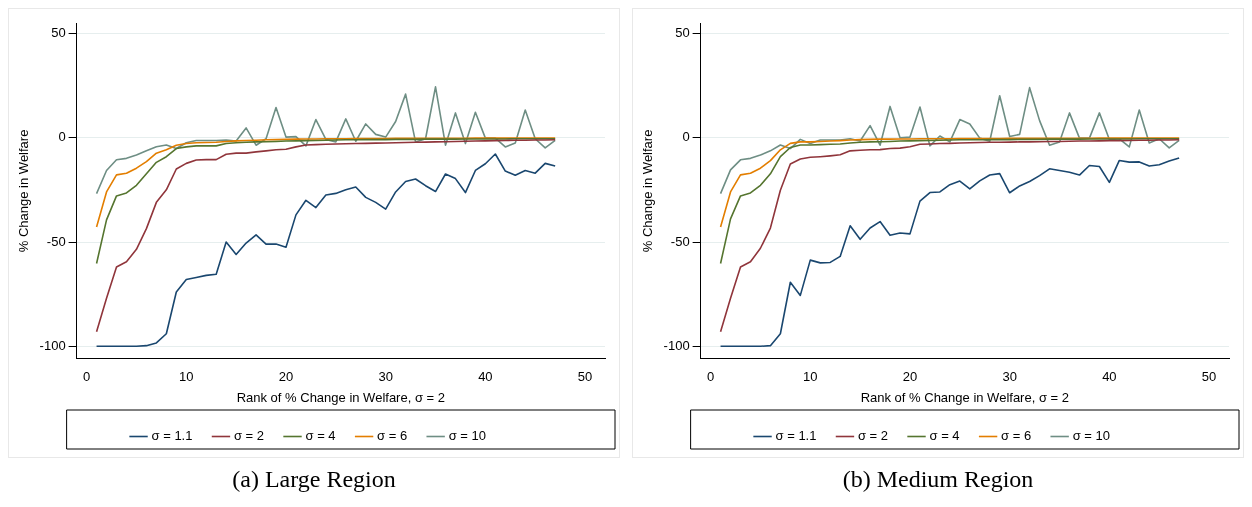 This screenshot has width=1252, height=507. What do you see at coordinates (938, 479) in the screenshot?
I see `text: (b) Medium Region` at bounding box center [938, 479].